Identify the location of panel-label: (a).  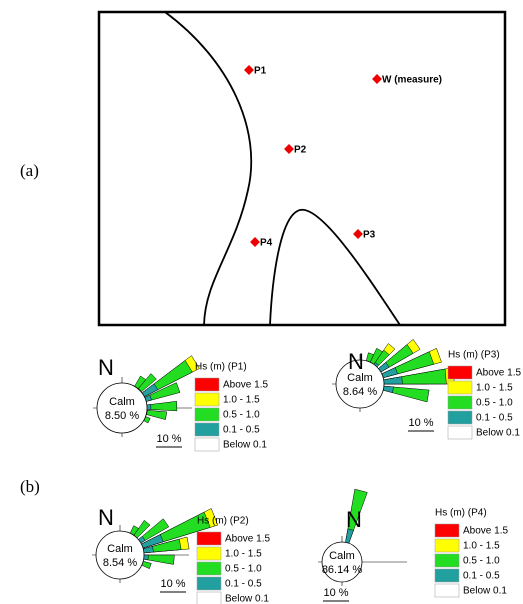
(29, 170).